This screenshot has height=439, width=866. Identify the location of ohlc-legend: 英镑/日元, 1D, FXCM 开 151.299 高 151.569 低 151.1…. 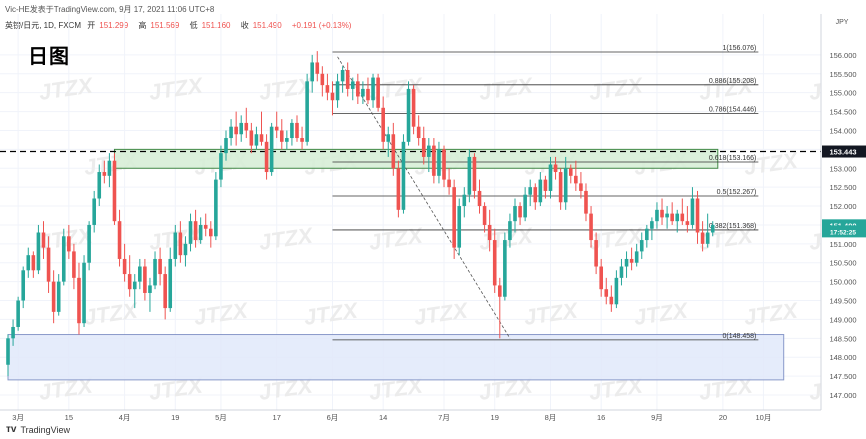
(180, 25).